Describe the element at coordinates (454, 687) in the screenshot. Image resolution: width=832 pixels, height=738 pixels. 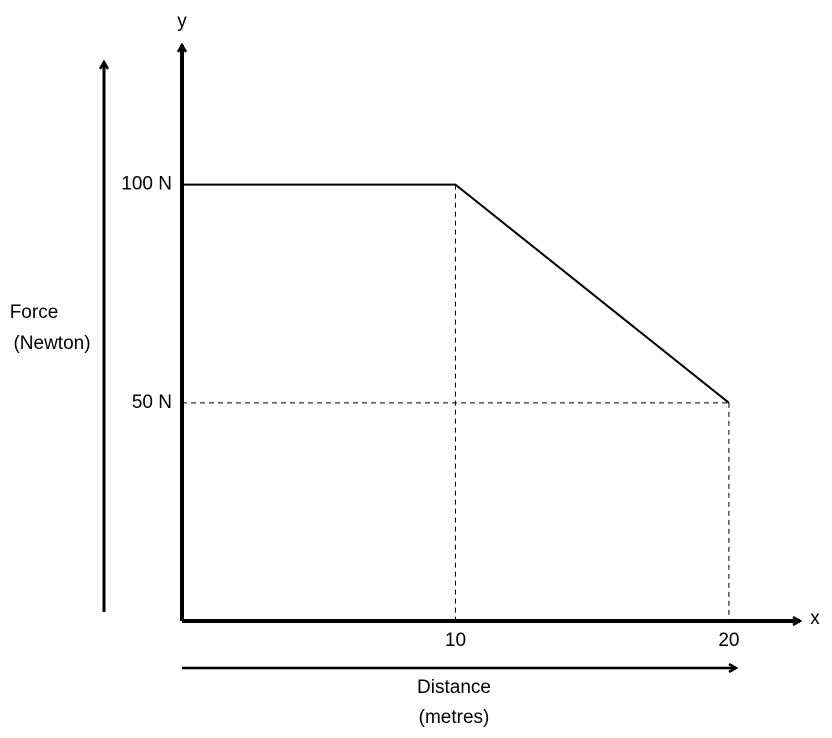
I see `x-label: Distance` at that location.